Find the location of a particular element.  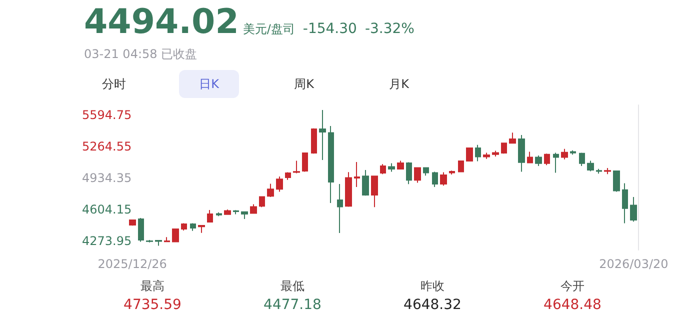

y-tick-label: 4934.35 is located at coordinates (107, 178).